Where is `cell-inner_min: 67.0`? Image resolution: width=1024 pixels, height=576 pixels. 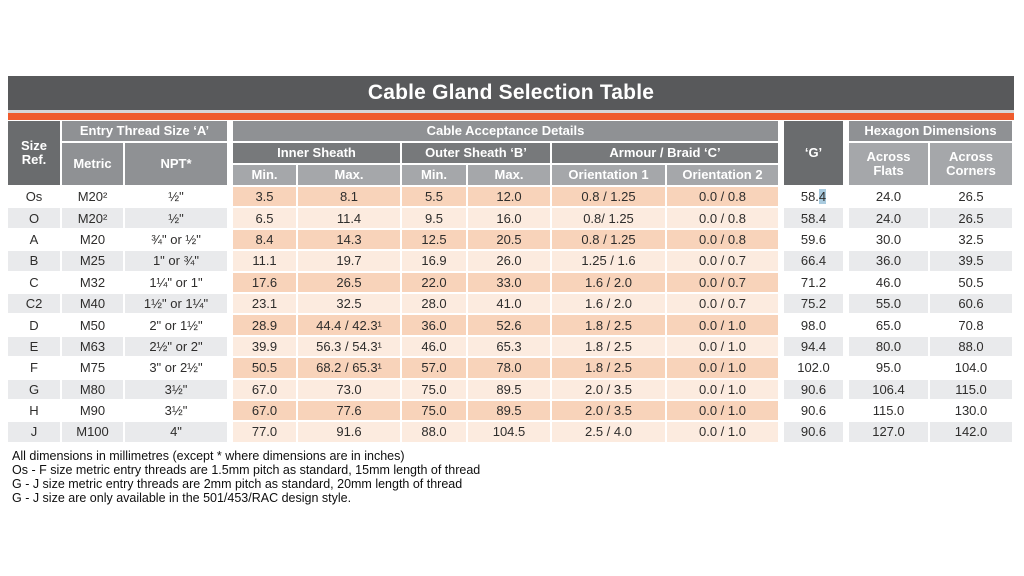
cell-inner_min: 67.0 is located at coordinates (265, 411).